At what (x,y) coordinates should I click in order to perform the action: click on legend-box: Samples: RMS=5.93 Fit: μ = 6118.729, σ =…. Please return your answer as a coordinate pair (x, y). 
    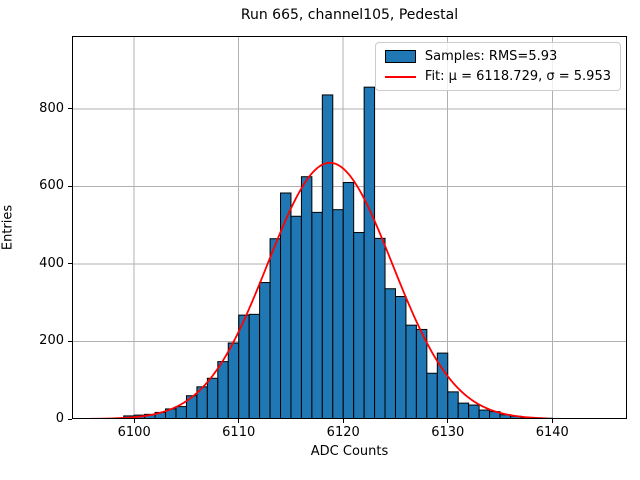
    Looking at the image, I should click on (497, 66).